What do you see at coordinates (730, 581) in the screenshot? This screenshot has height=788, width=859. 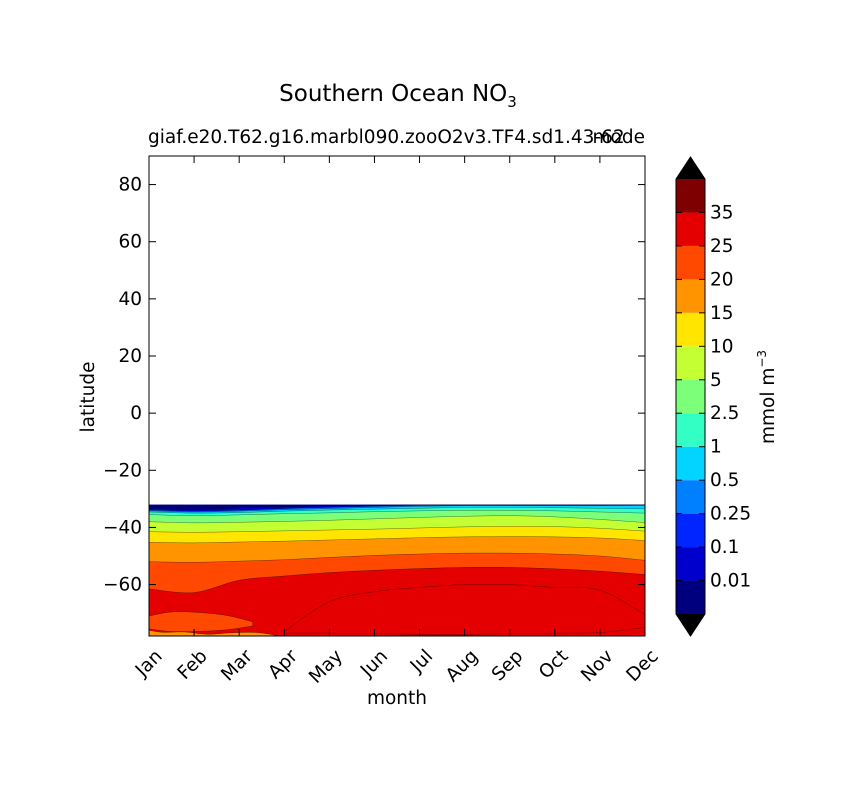 I see `colorbar-tick-label: 0.01` at bounding box center [730, 581].